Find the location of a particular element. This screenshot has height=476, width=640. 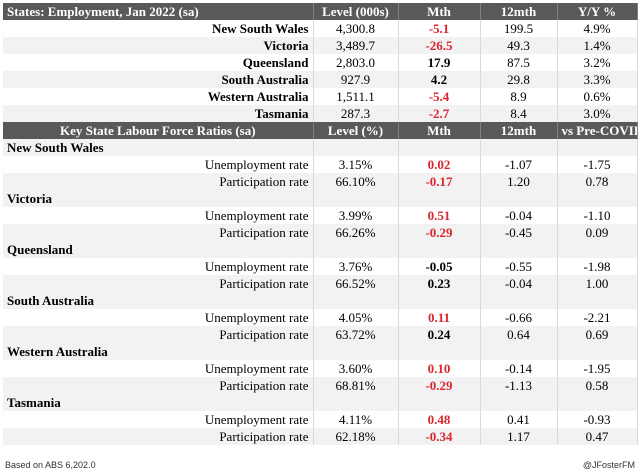

ratio-vs-pre-covid: 0.78 is located at coordinates (597, 181).